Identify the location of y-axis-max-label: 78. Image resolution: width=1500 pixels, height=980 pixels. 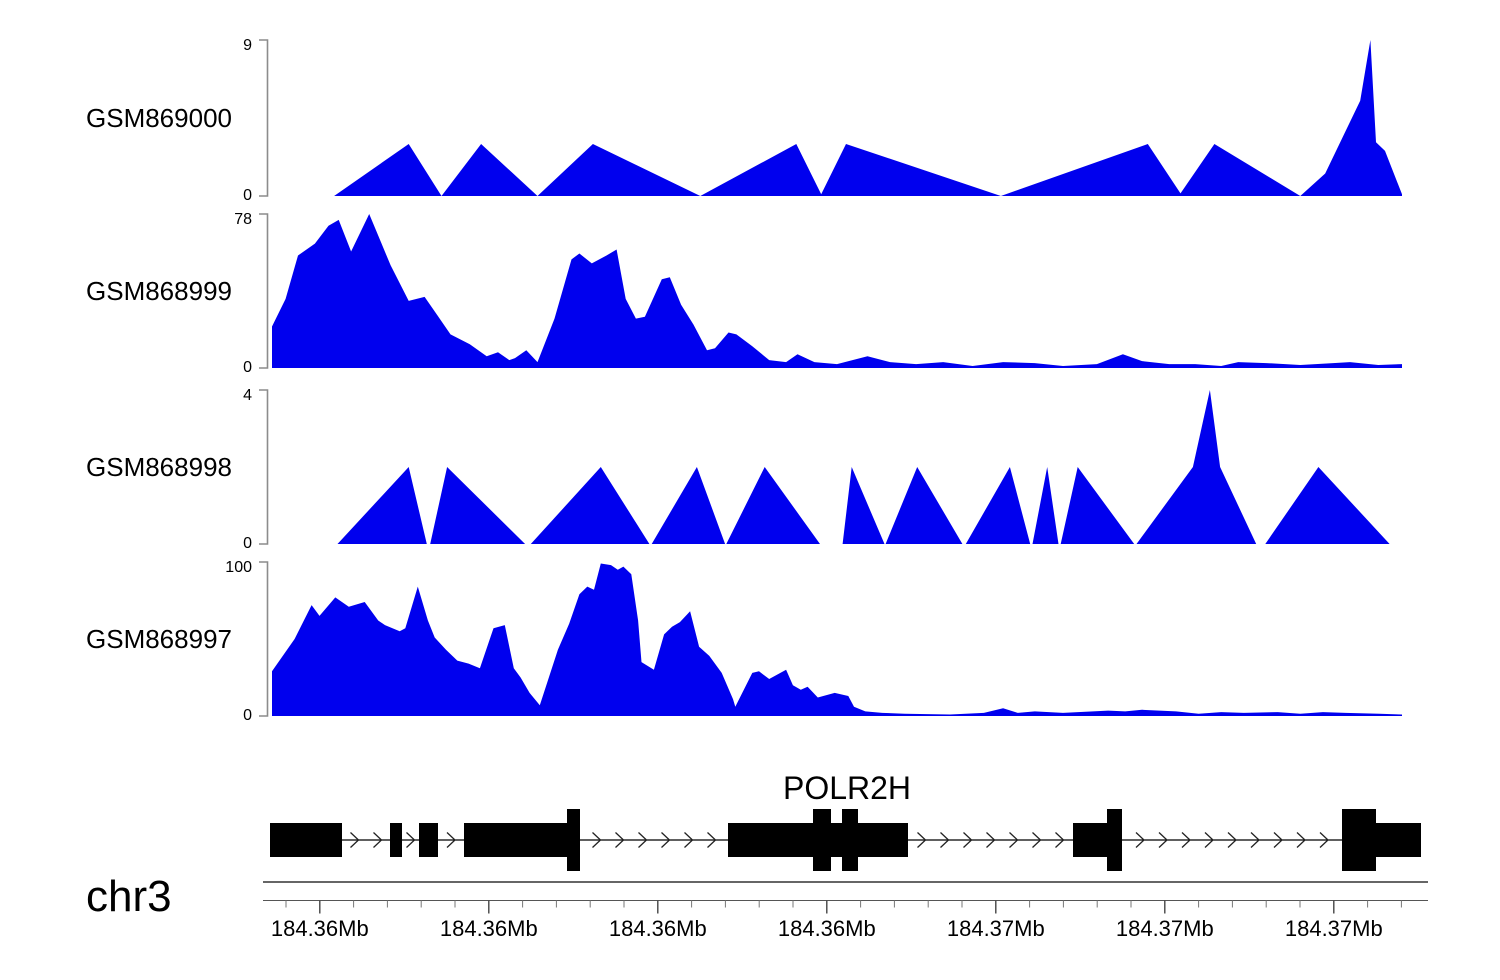
(243, 219).